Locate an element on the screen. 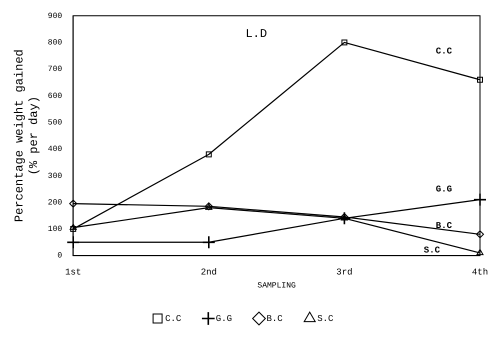 The width and height of the screenshot is (500, 341). y-tick-label: 100 is located at coordinates (55, 229).